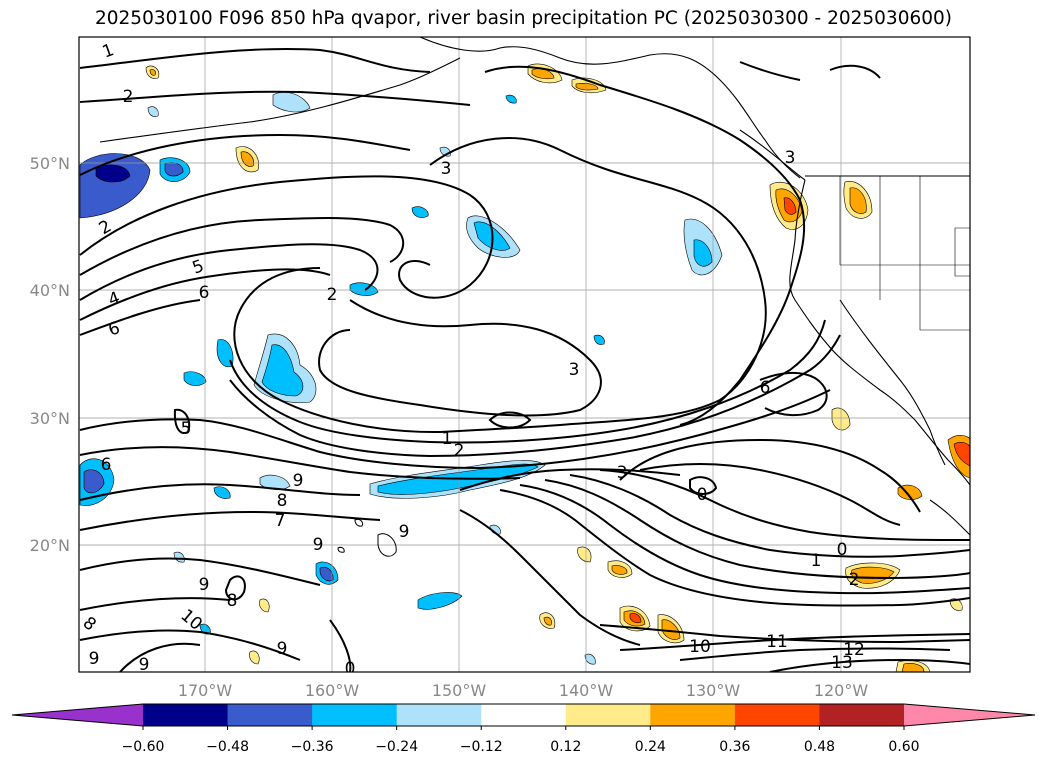 Image resolution: width=1047 pixels, height=765 pixels. I want to click on lat-tick-label: 30°N, so click(50, 418).